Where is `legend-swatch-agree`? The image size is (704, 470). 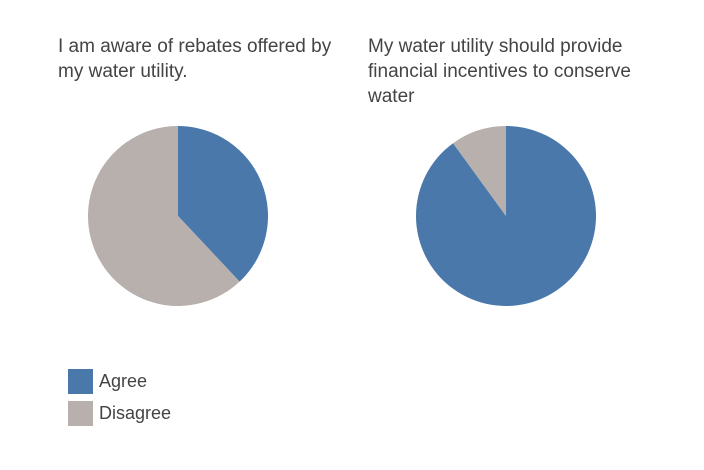
legend-swatch-agree is located at coordinates (80, 381).